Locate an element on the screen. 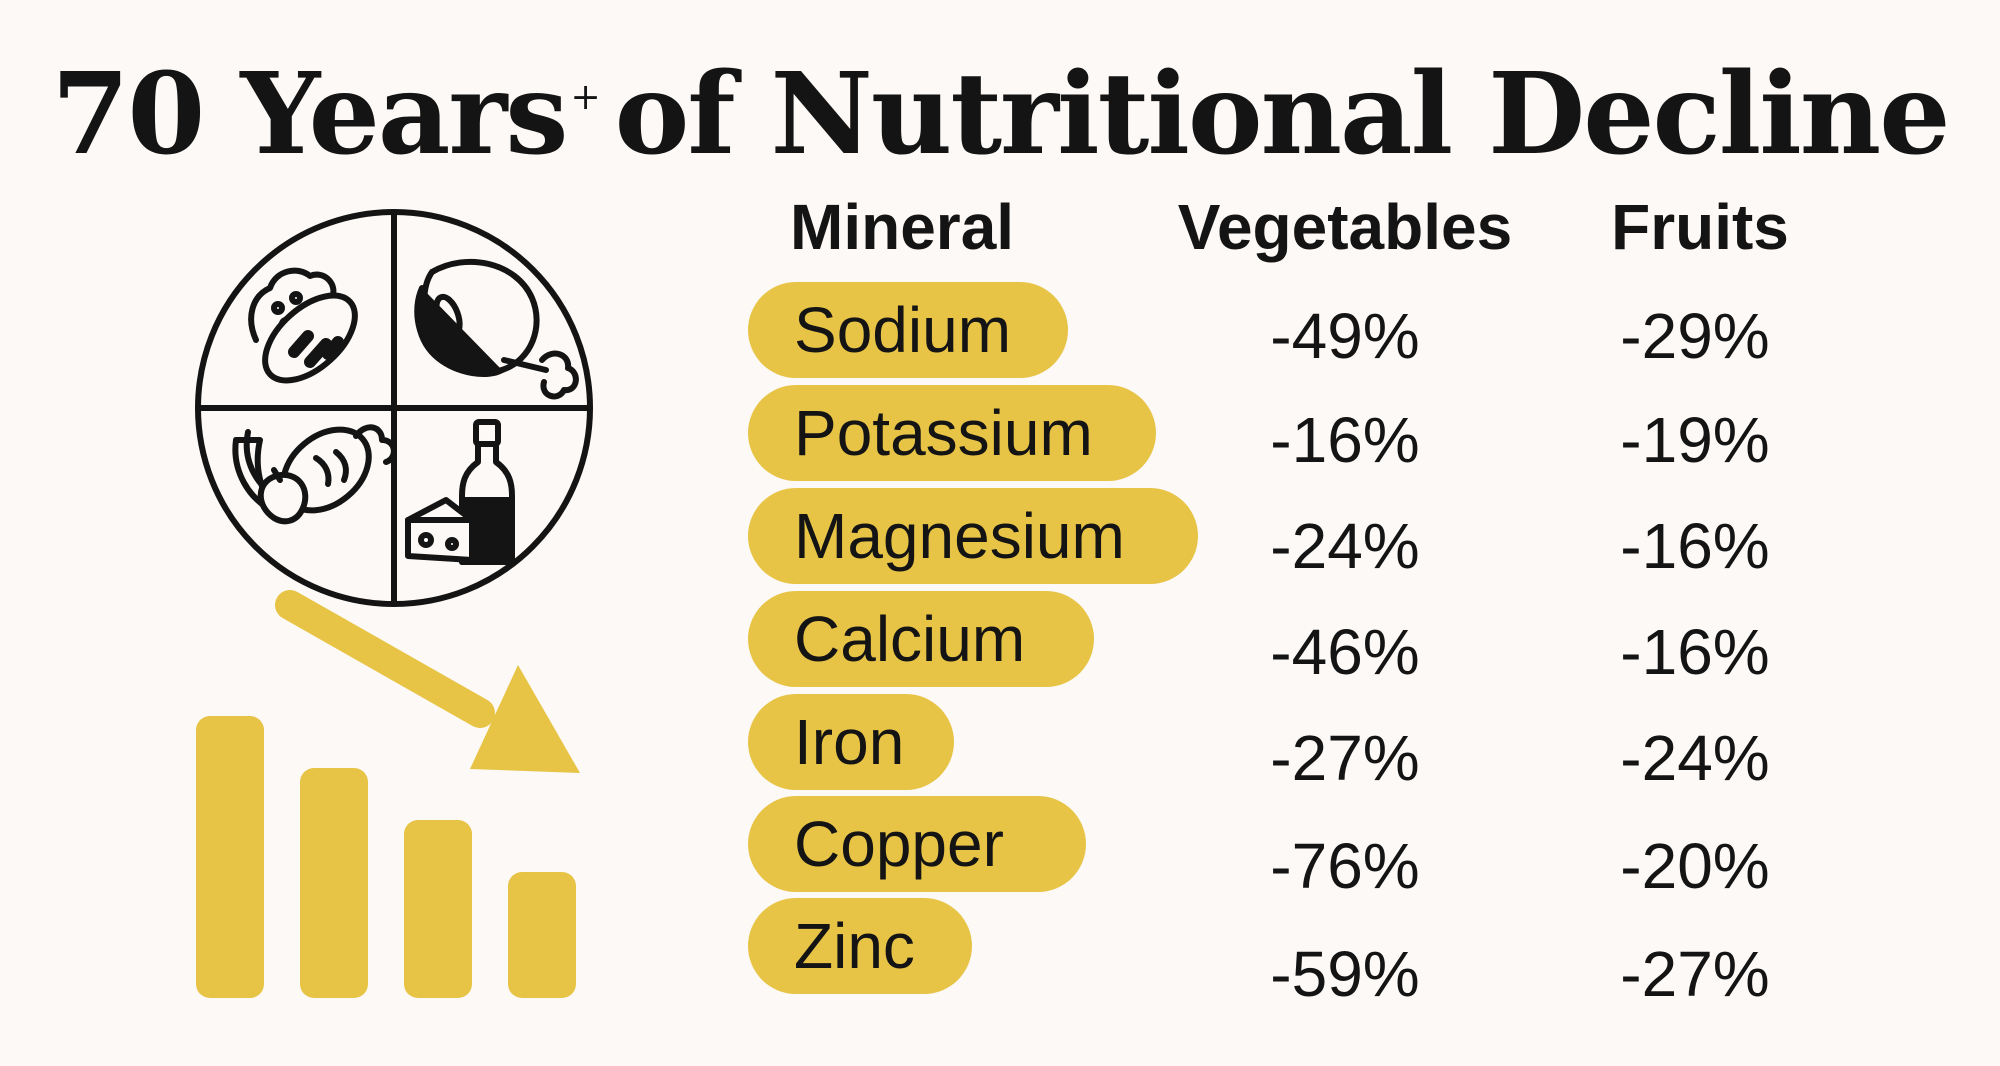 The height and width of the screenshot is (1066, 2000). mineral-pill-magnesium: Magnesium is located at coordinates (973, 536).